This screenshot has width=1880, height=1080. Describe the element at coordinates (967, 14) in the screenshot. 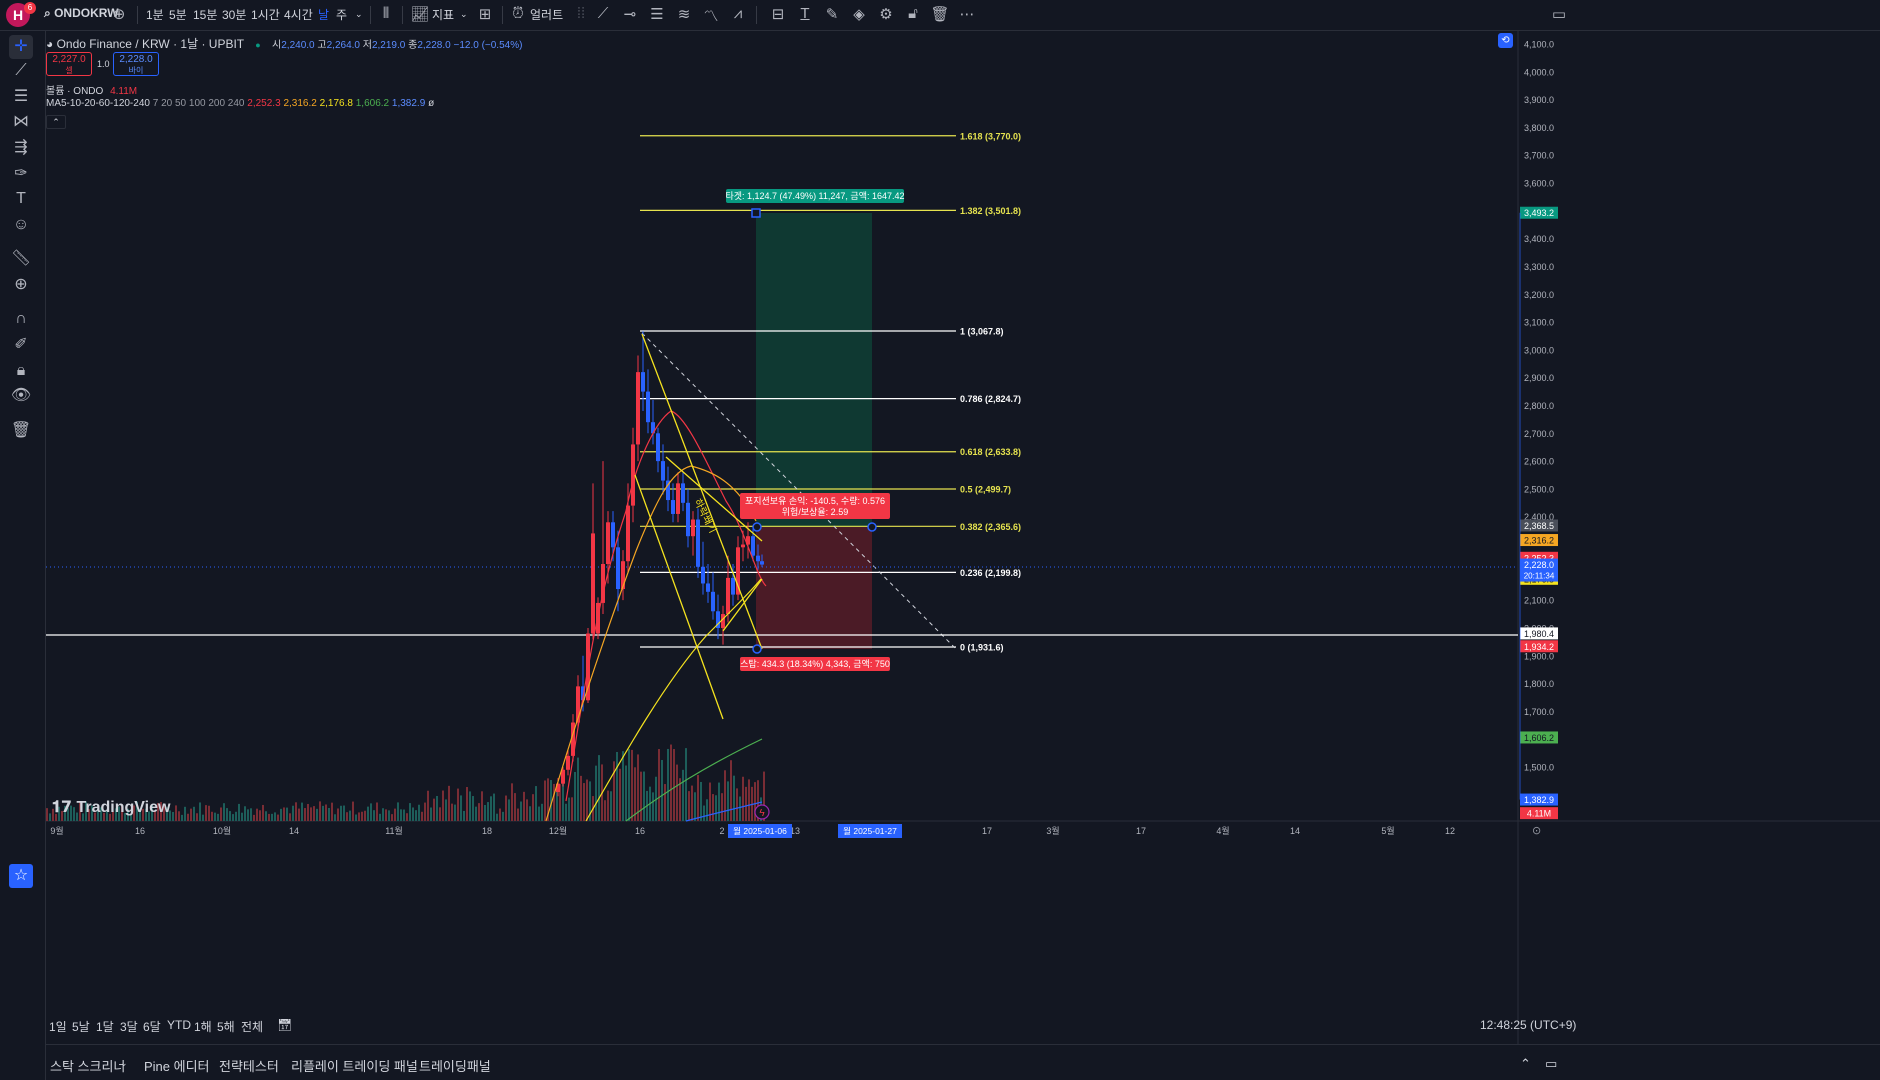

I see `more-icon: ⋯` at that location.